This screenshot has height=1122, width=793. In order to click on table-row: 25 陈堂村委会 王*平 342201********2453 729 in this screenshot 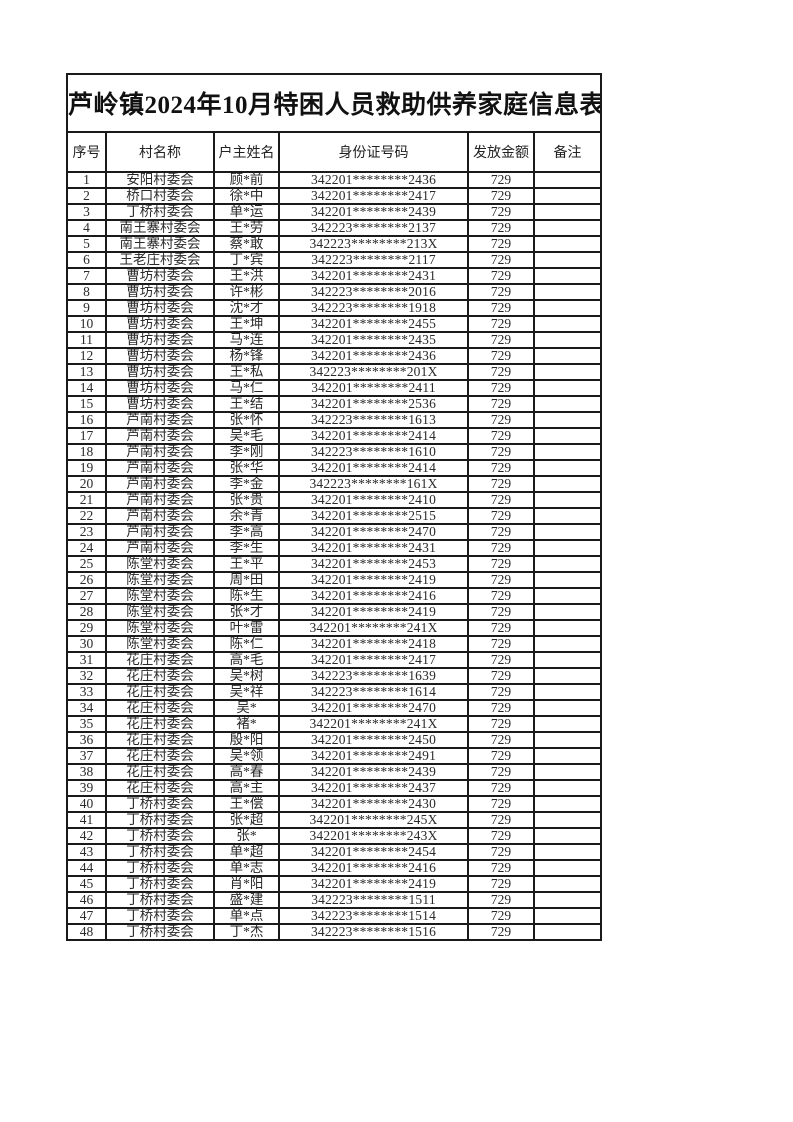, I will do `click(334, 564)`.